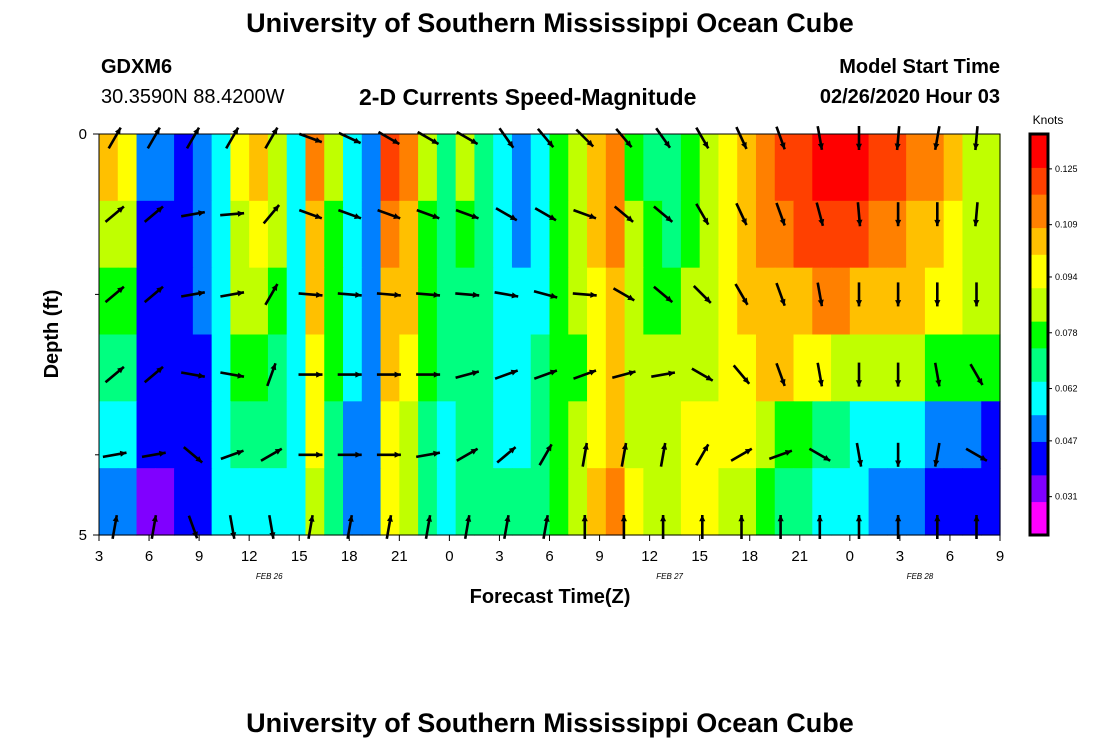  What do you see at coordinates (149, 556) in the screenshot?
I see `x-tick-label: 6` at bounding box center [149, 556].